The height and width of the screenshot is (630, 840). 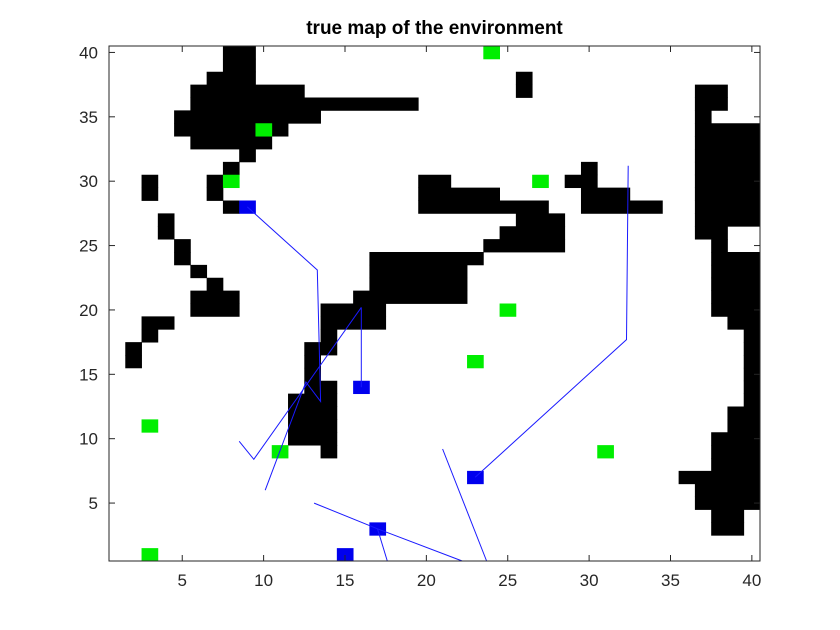 I want to click on y-tick-label: 40, so click(x=88, y=52).